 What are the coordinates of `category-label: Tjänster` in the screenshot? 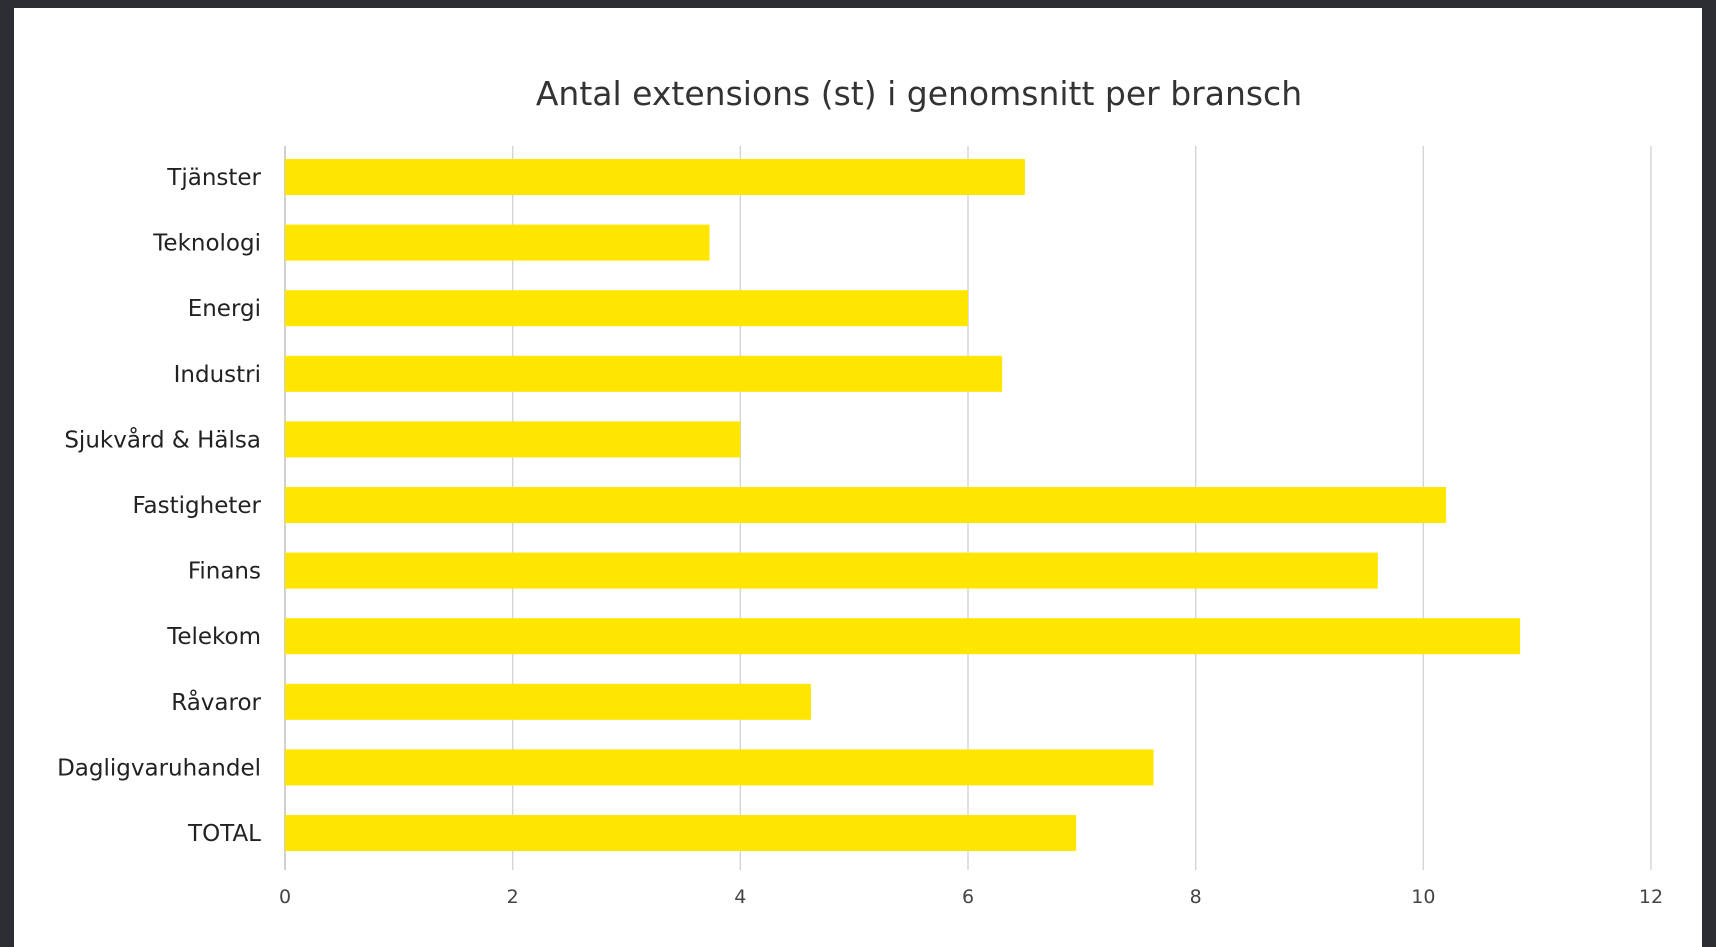 It's located at (213, 178).